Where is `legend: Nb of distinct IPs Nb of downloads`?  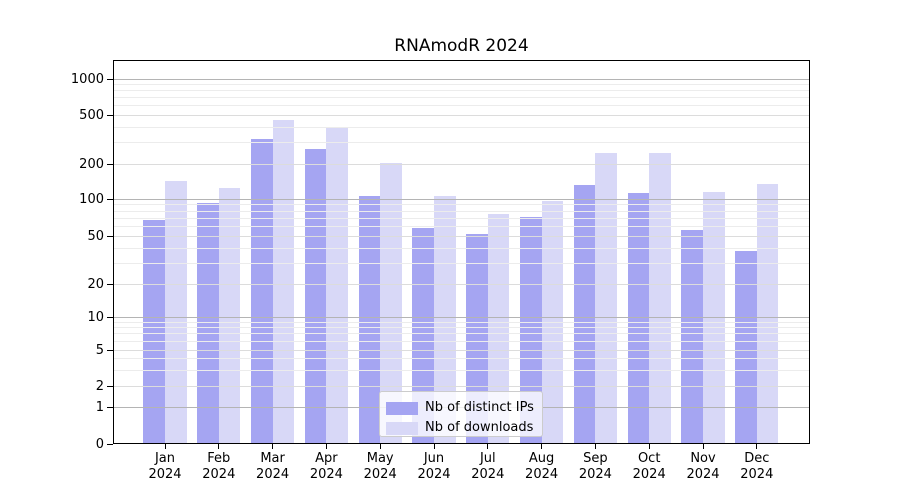 legend: Nb of distinct IPs Nb of downloads is located at coordinates (461, 414).